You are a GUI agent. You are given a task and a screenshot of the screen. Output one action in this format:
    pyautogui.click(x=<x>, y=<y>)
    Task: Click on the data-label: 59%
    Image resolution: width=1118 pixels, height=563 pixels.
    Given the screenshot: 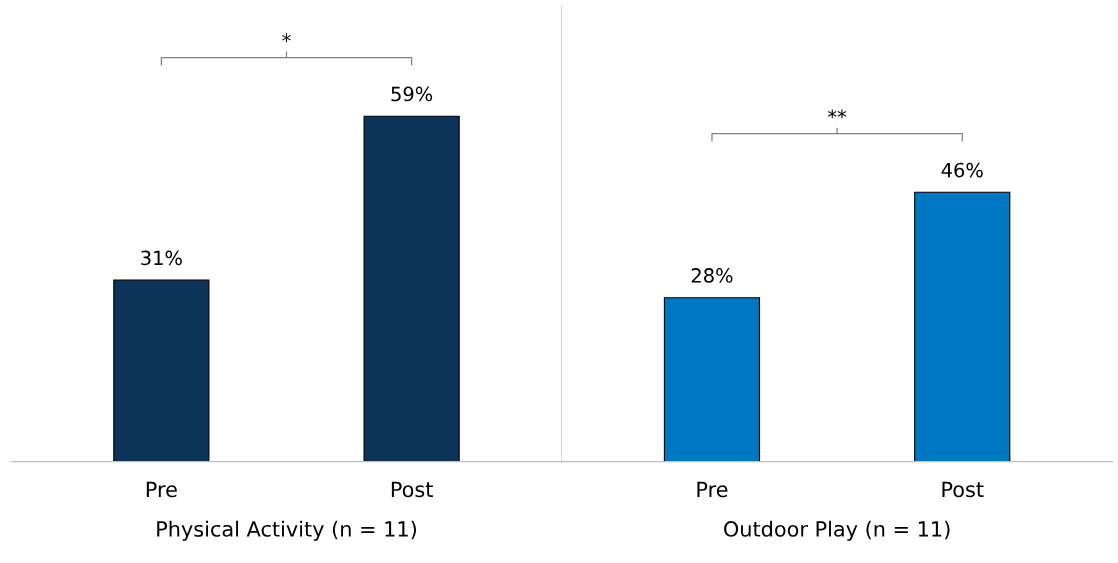 What is the action you would take?
    pyautogui.click(x=412, y=94)
    